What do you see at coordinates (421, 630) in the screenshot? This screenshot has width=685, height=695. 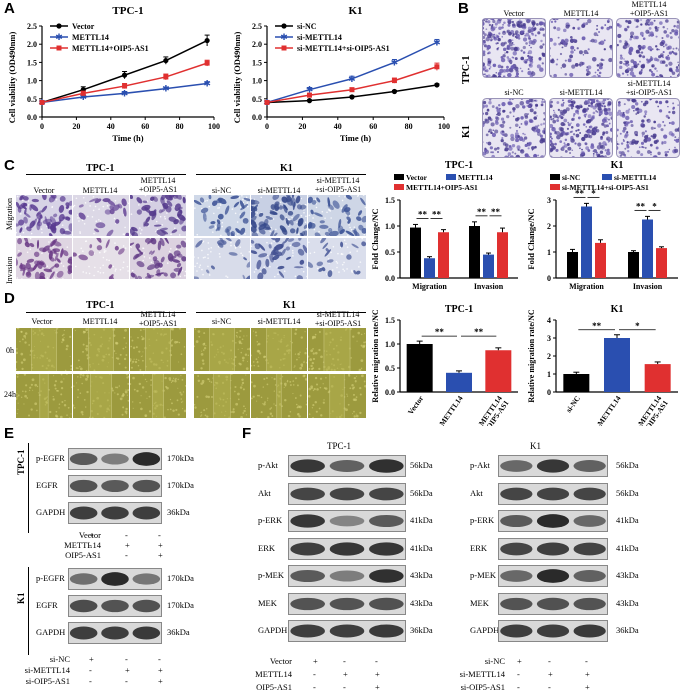 I see `kda-label: 36kDa` at bounding box center [421, 630].